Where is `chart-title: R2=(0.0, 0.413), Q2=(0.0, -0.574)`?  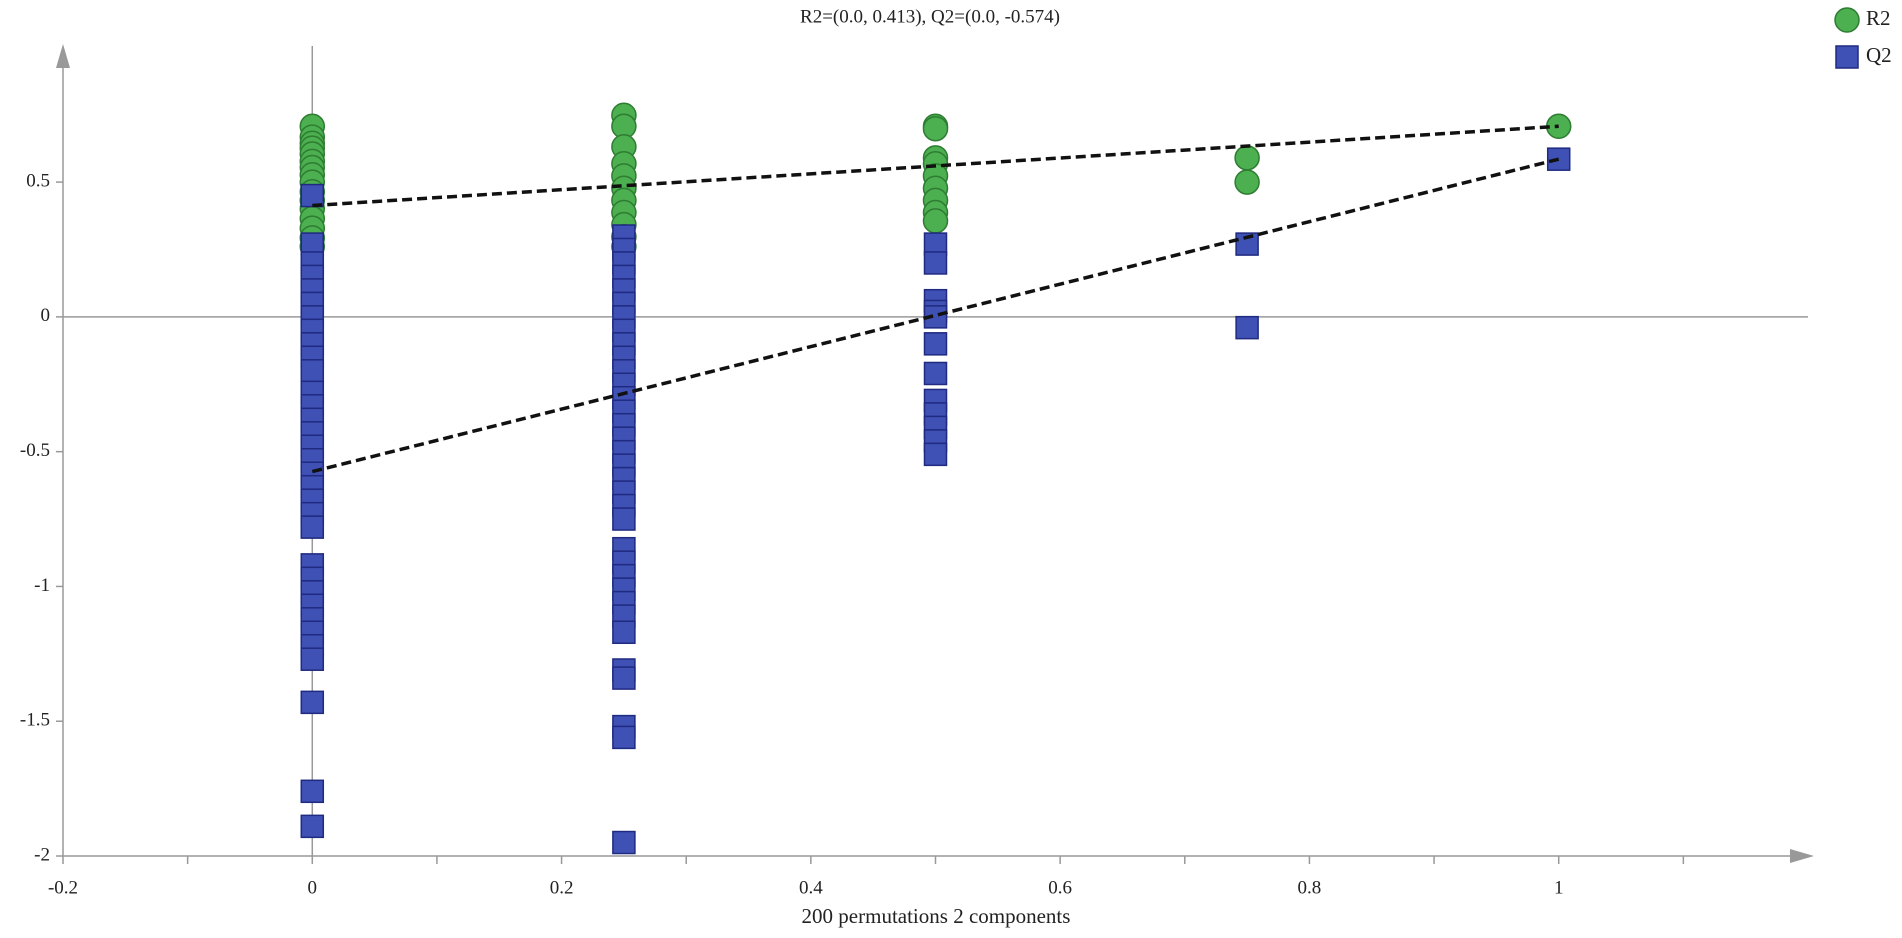
chart-title: R2=(0.0, 0.413), Q2=(0.0, -0.574) is located at coordinates (930, 16).